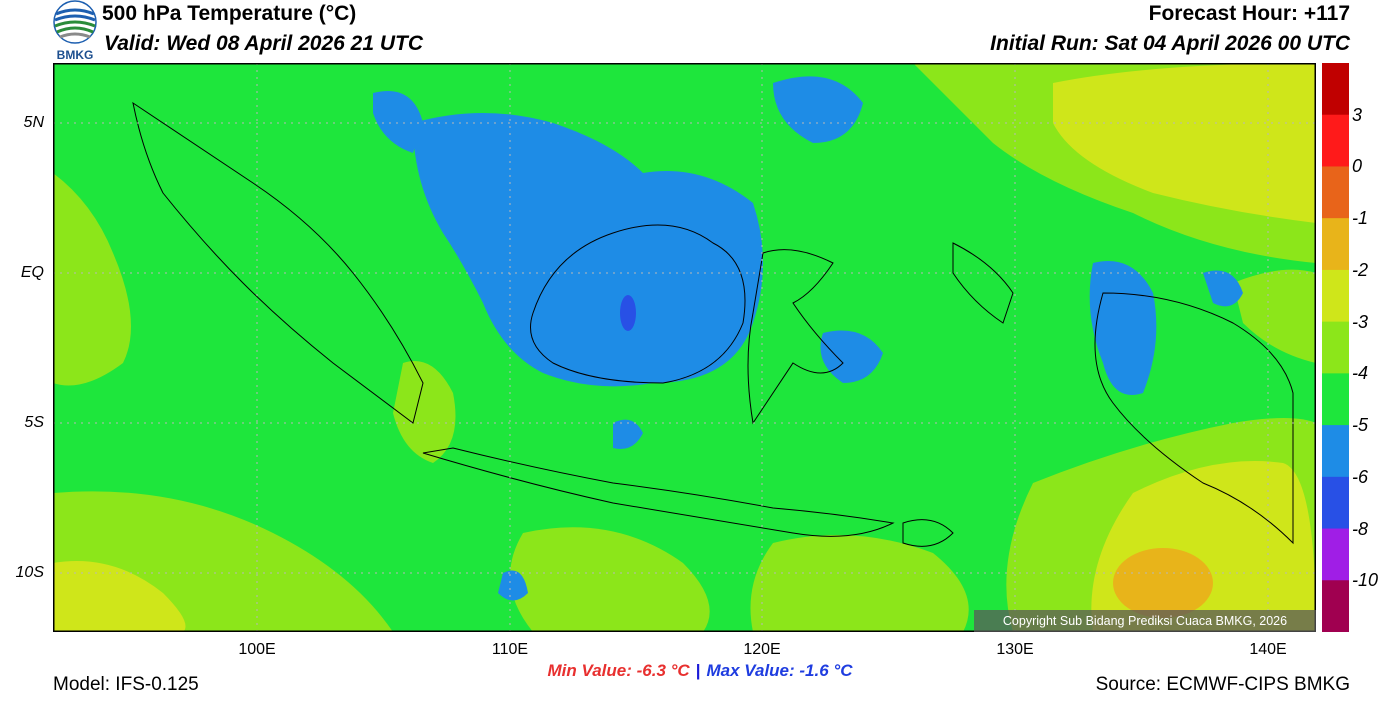 The width and height of the screenshot is (1400, 709). I want to click on initial-run: Initial Run: Sat 04 April 2026 00 UTC, so click(1170, 43).